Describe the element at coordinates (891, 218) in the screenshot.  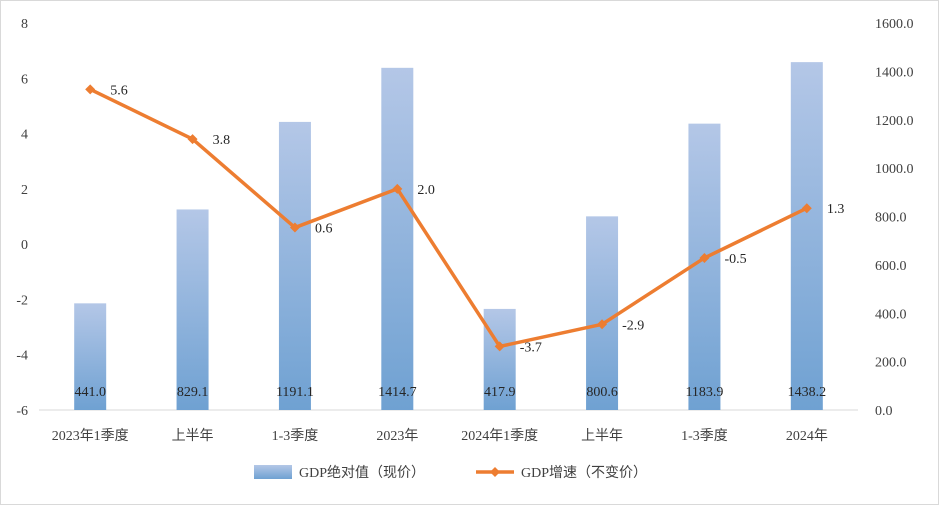
I see `right-axis-tick-label: 800.0` at that location.